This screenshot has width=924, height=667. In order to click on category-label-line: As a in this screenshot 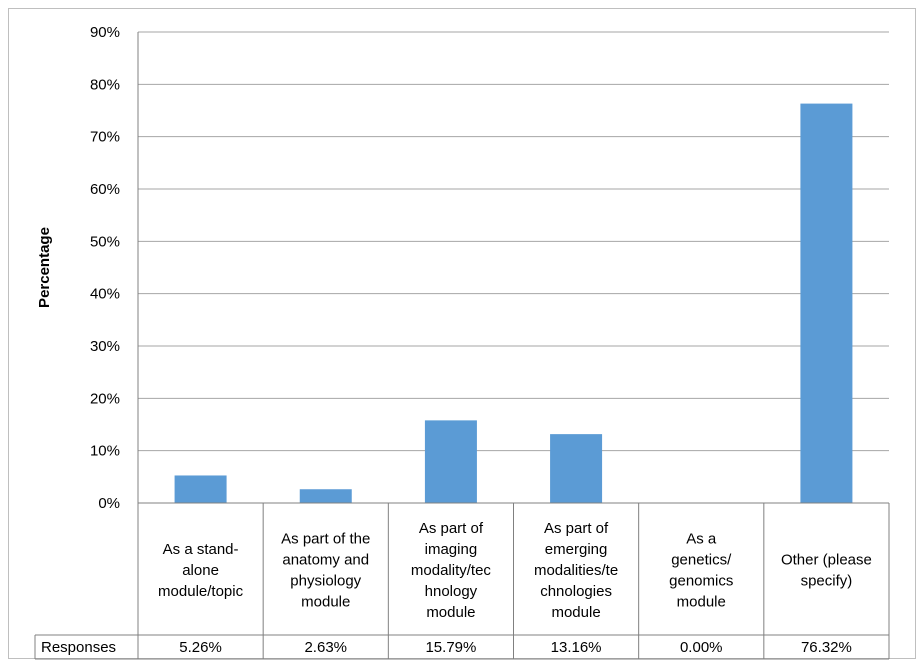, I will do `click(701, 539)`.